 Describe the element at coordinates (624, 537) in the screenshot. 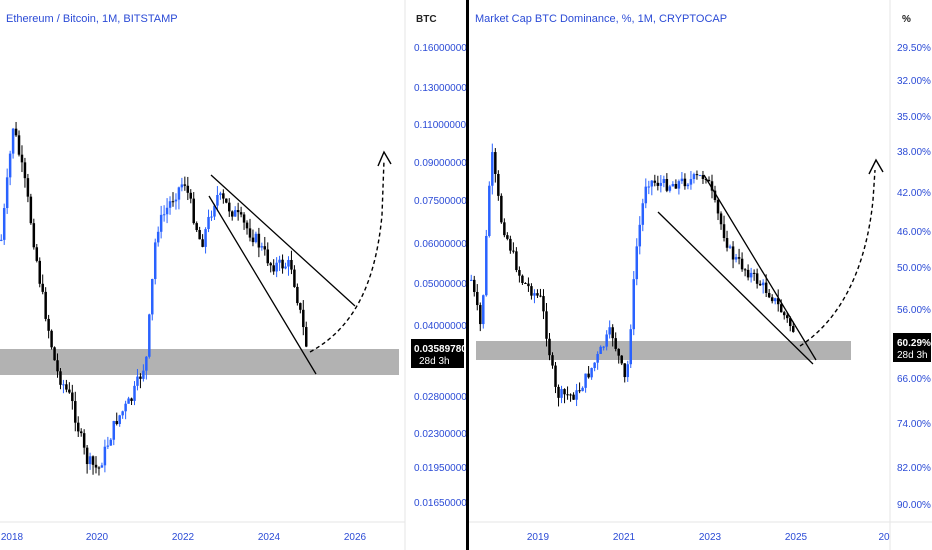

I see `x-tick-right: 2021` at that location.